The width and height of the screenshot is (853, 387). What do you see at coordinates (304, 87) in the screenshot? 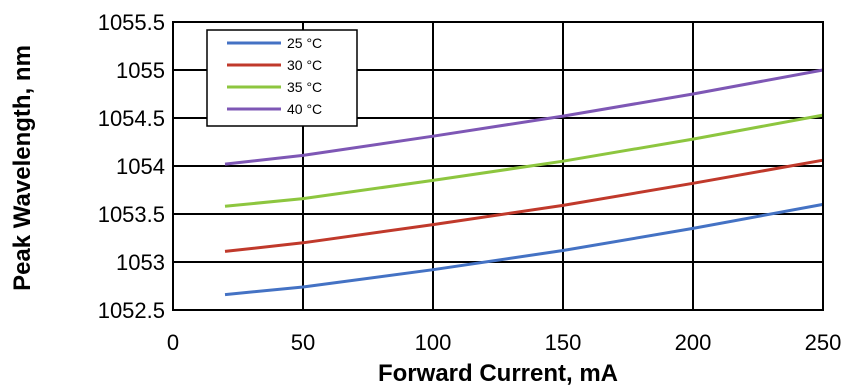
I see `legend-label: 35 °C` at bounding box center [304, 87].